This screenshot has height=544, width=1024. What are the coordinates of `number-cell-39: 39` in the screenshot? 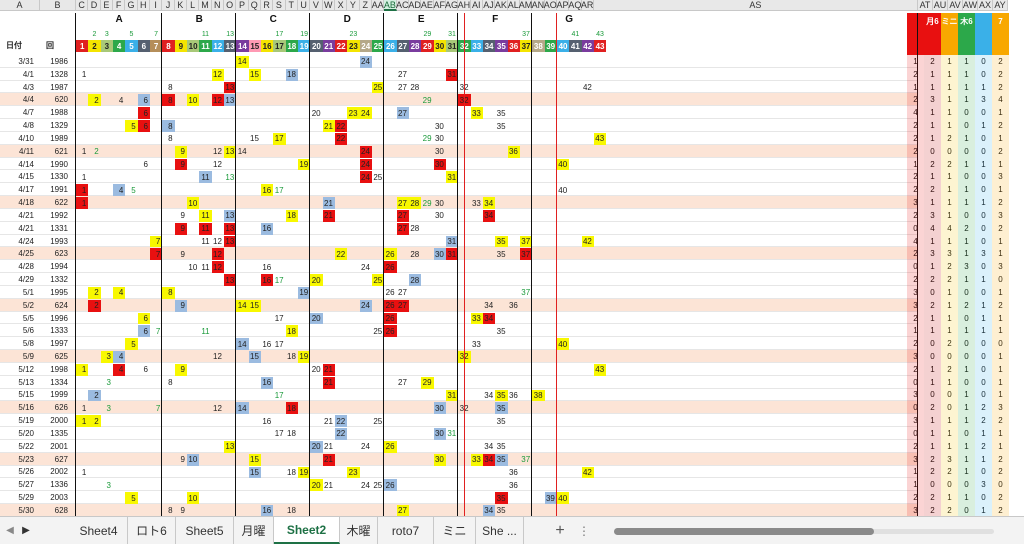 It's located at (550, 498).